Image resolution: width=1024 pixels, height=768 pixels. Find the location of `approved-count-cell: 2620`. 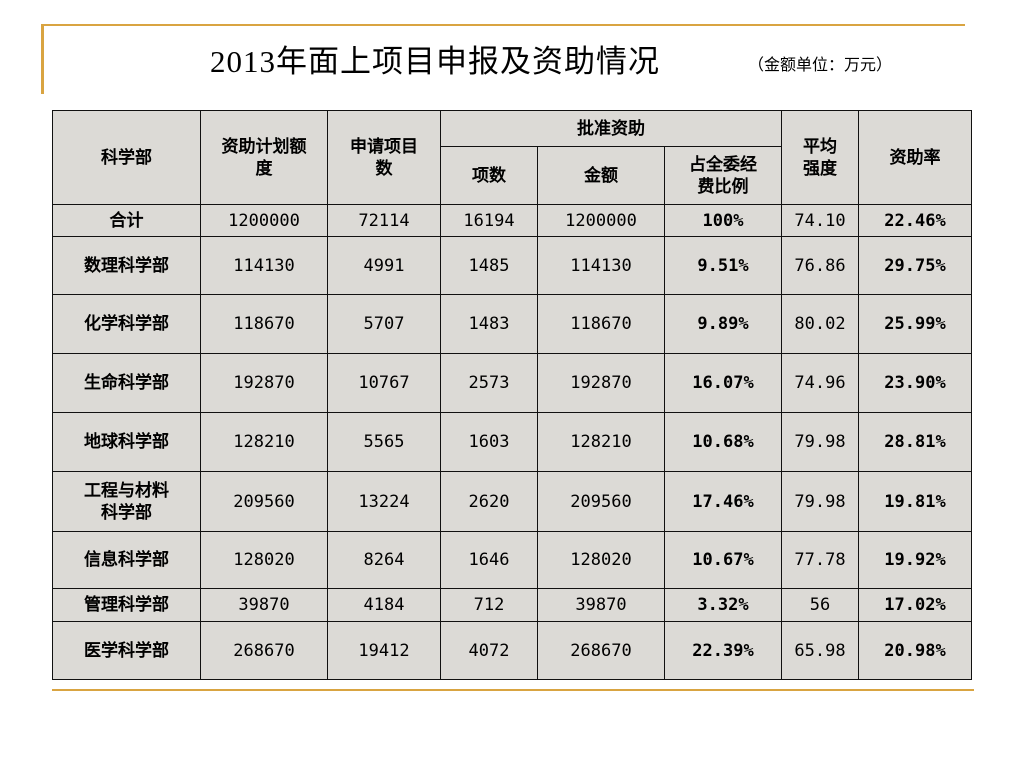

approved-count-cell: 2620 is located at coordinates (489, 501).